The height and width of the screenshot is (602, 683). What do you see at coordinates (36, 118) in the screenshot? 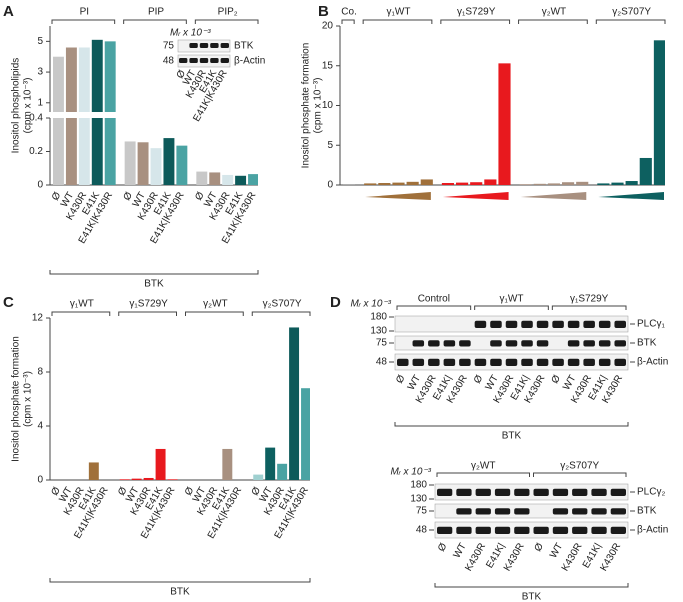
I see `y-tick-label: 0.4` at bounding box center [36, 118].